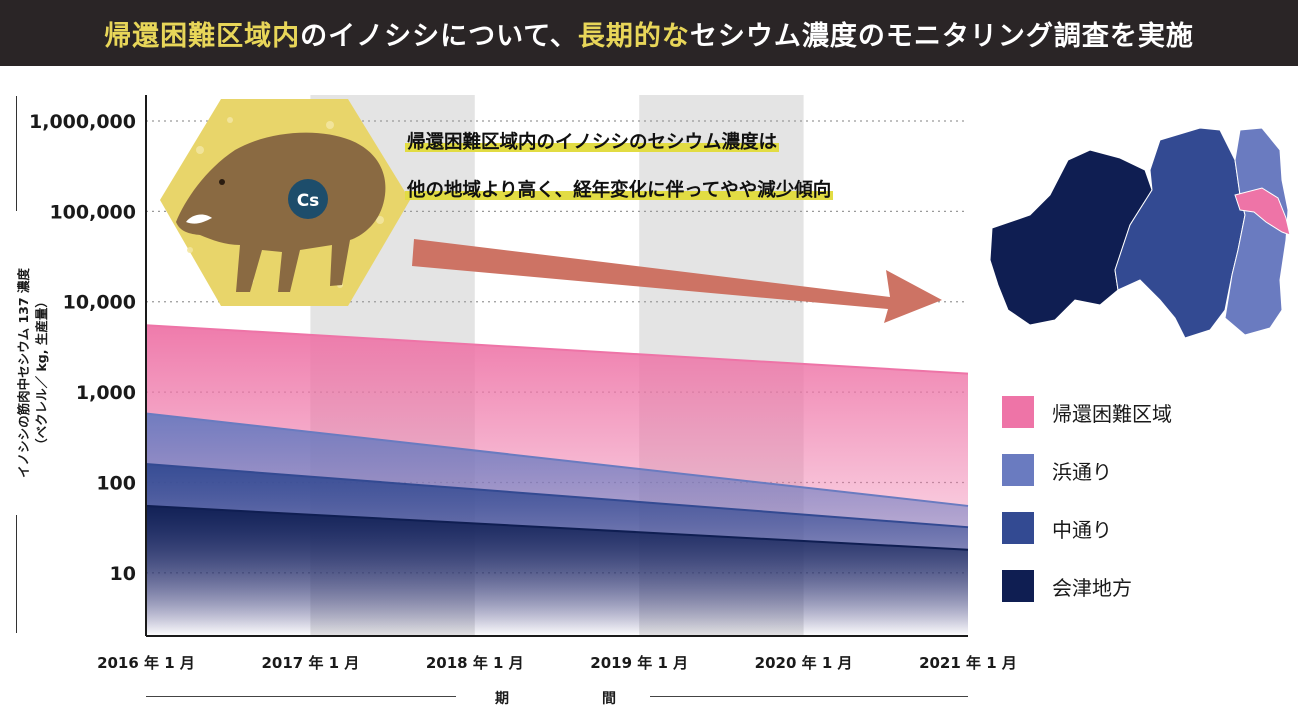 This screenshot has height=708, width=1298. What do you see at coordinates (82, 122) in the screenshot?
I see `y-tick-label: 1,000,000` at bounding box center [82, 122].